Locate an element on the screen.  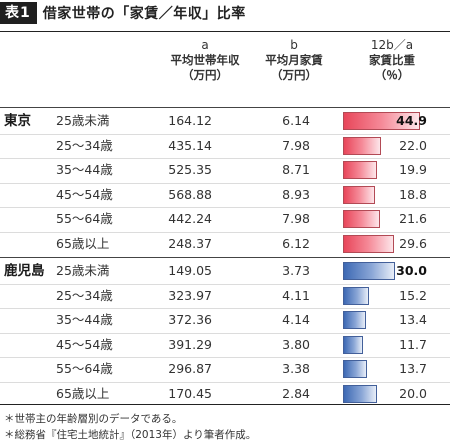
income-cell: 372.36 is located at coordinates (190, 319).